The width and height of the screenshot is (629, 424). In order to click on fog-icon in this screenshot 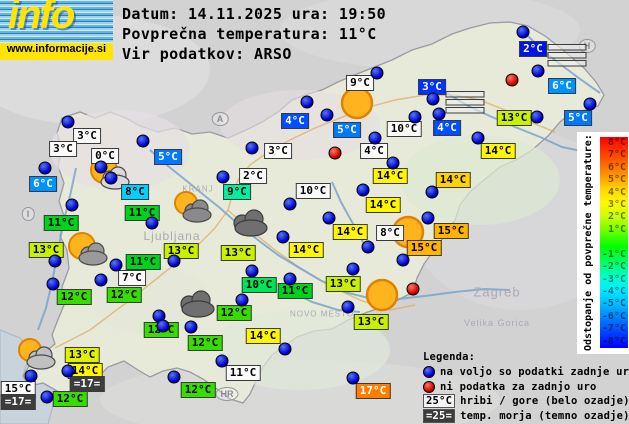, I will do `click(568, 56)`.